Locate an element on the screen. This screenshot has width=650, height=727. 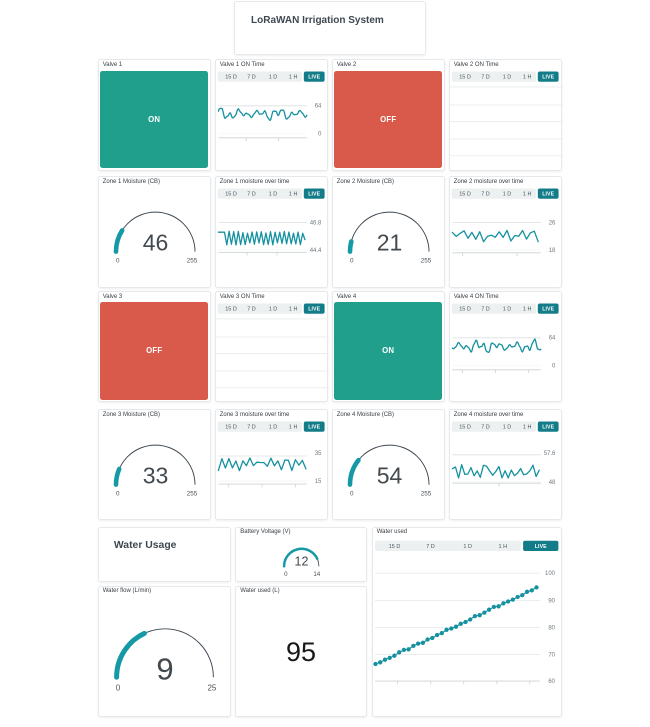
svg-text: 21 is located at coordinates (389, 243).